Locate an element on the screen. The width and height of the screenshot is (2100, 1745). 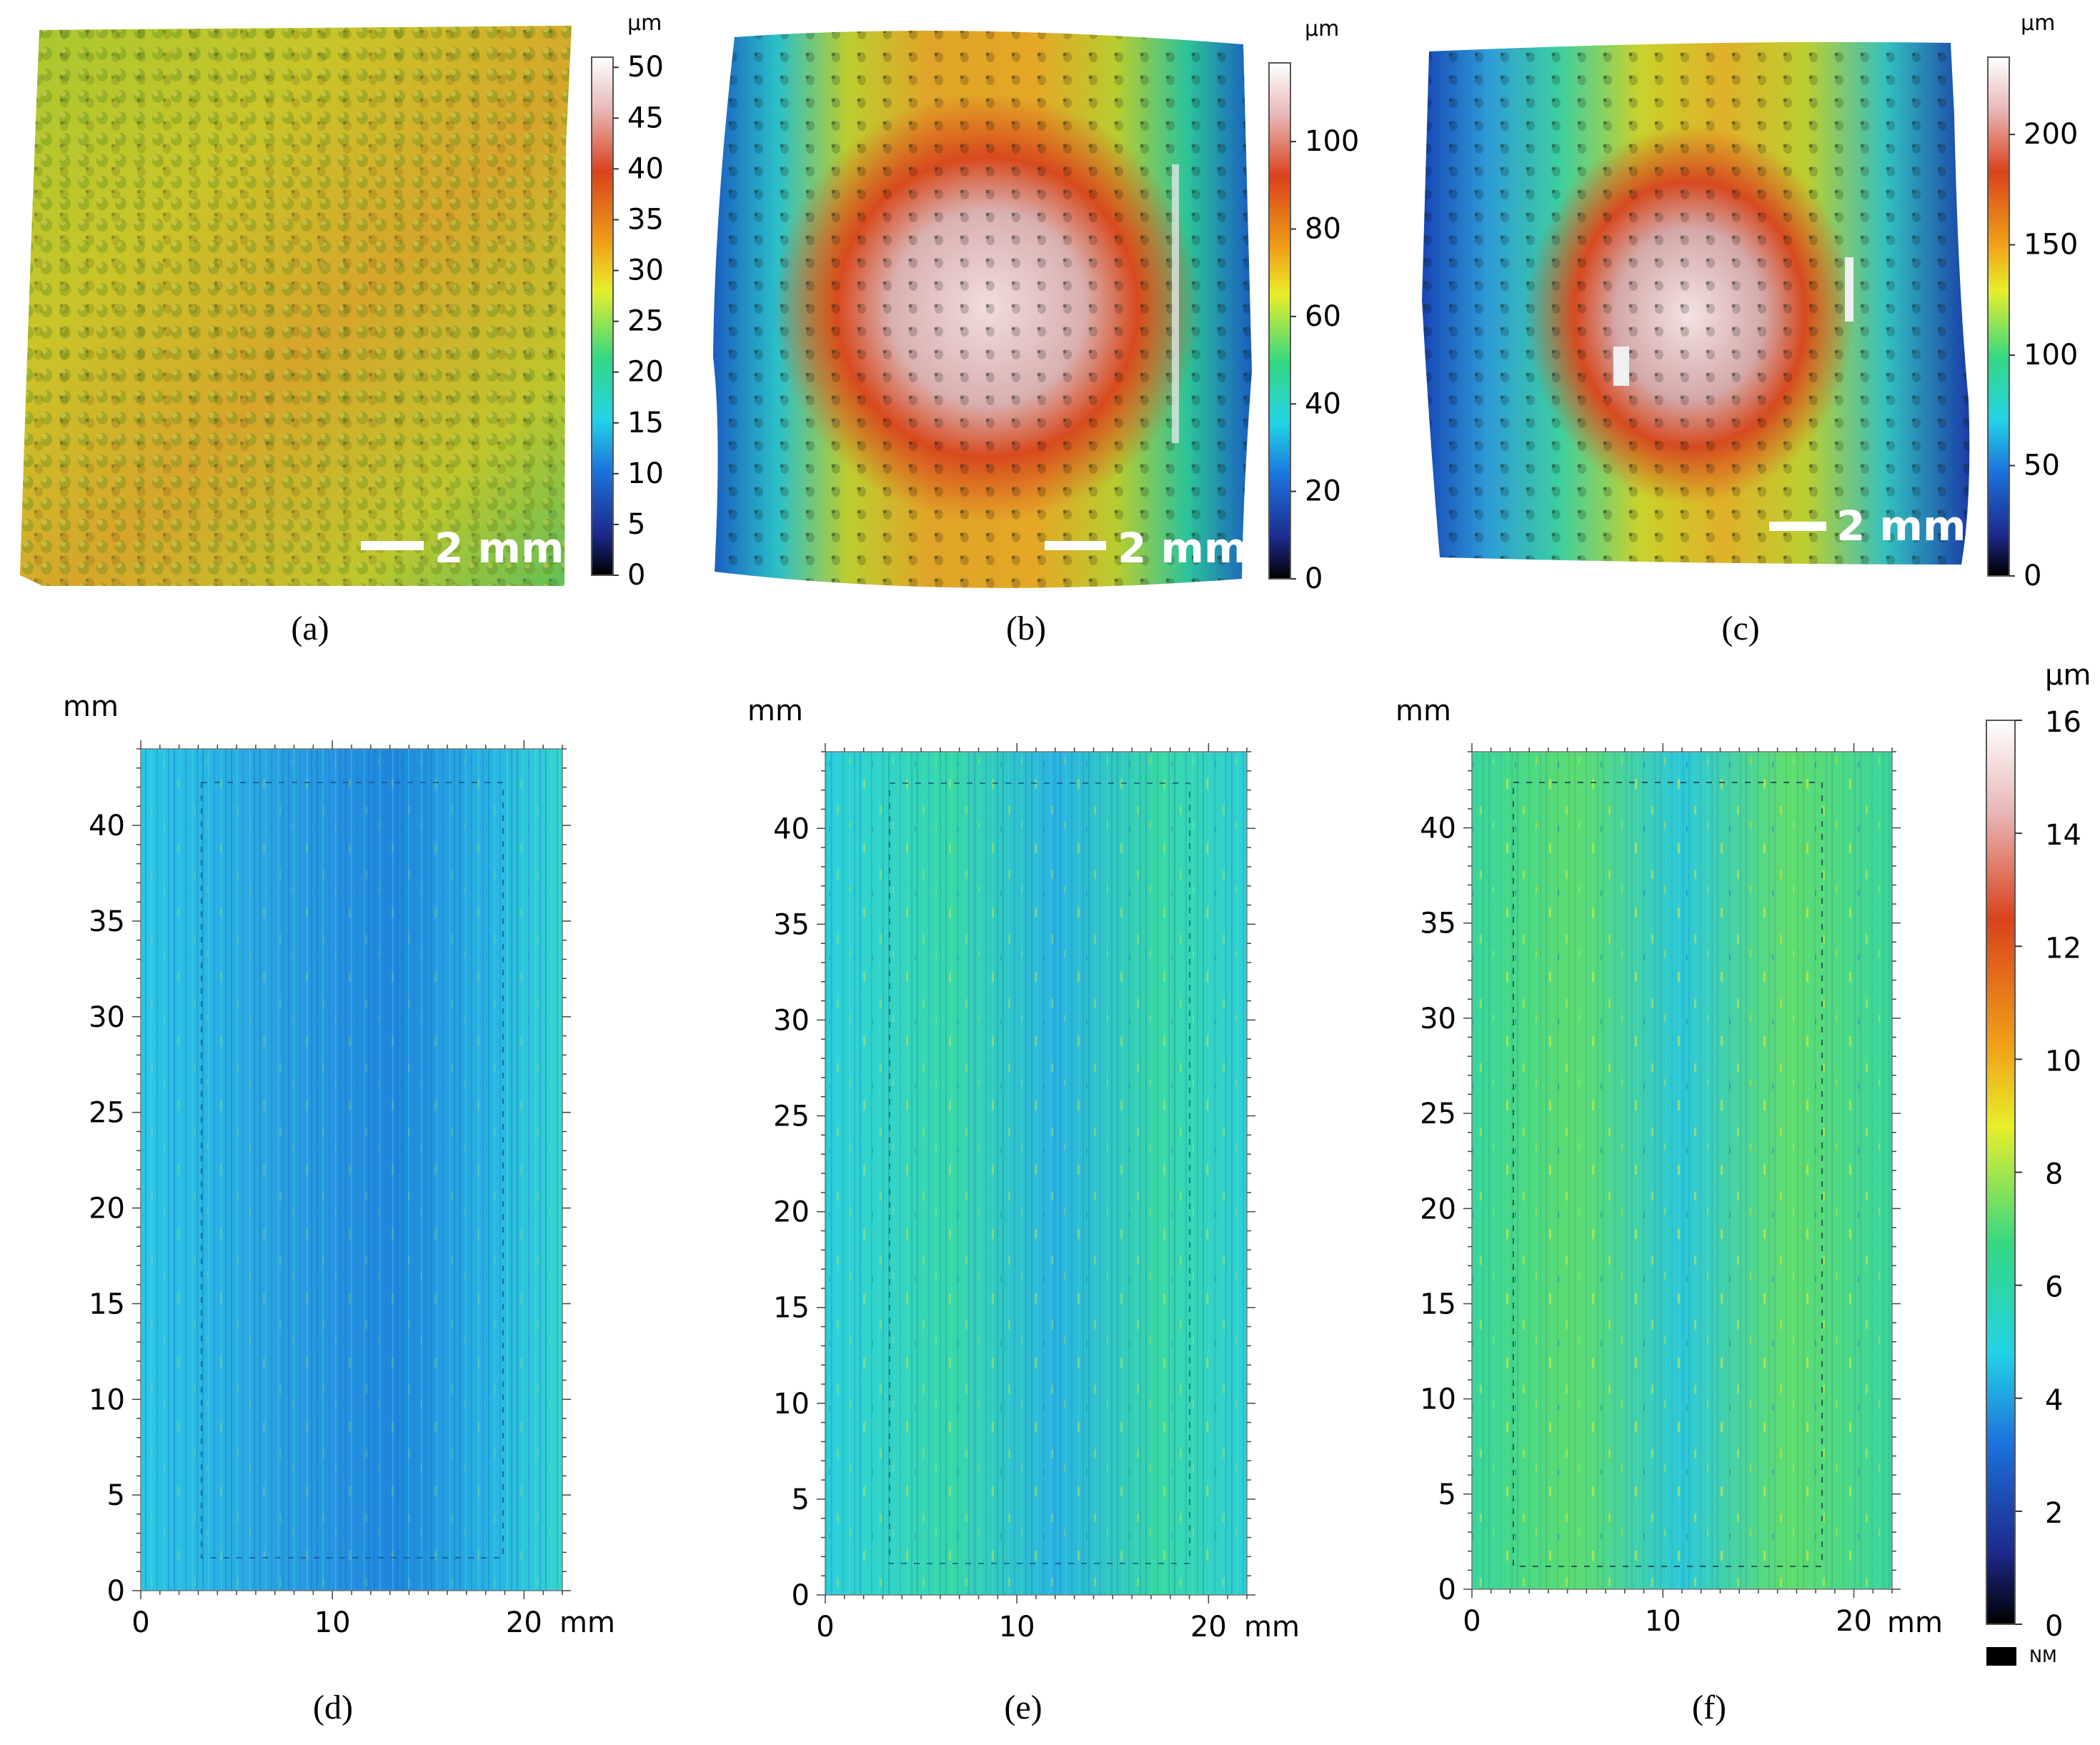
colorbar-tick-label: 10 is located at coordinates (645, 473).